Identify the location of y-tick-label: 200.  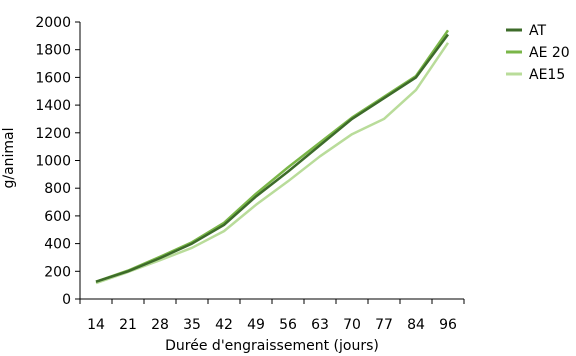
(57, 272).